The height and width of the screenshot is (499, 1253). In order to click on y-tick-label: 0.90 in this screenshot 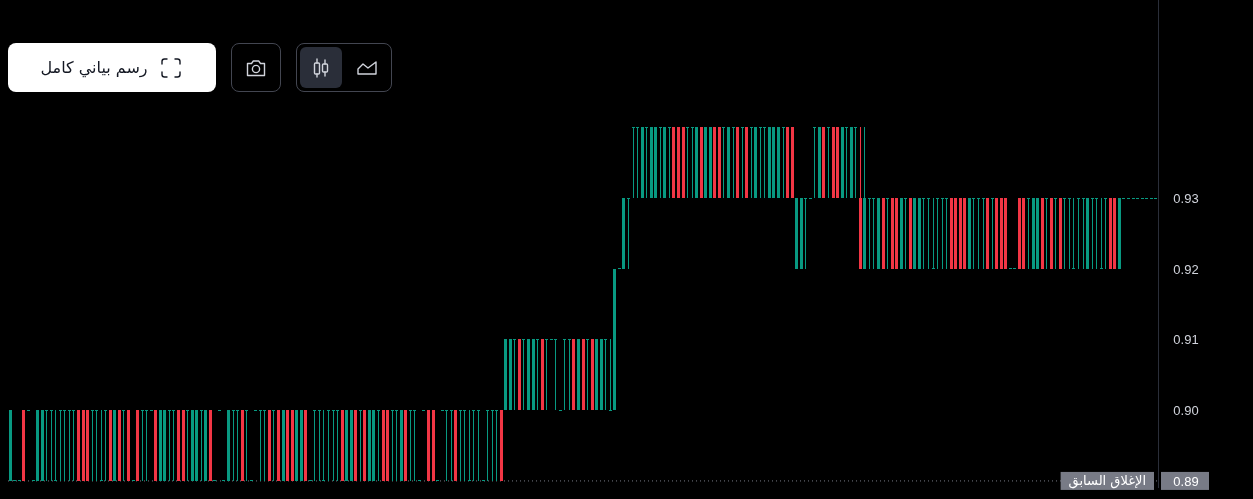, I will do `click(1186, 411)`.